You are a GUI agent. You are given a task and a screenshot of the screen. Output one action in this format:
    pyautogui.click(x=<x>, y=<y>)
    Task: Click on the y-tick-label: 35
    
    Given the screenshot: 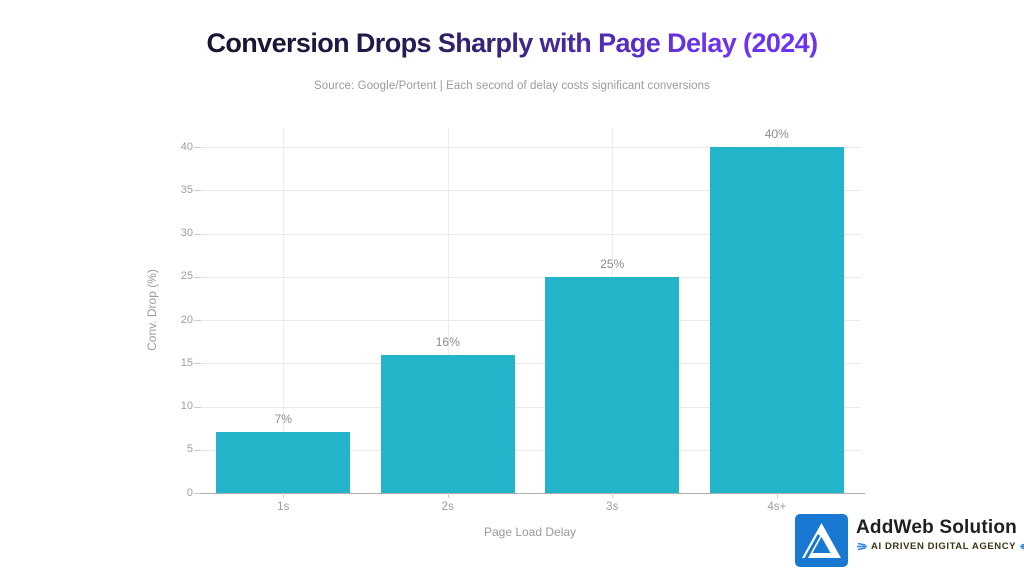 What is the action you would take?
    pyautogui.click(x=186, y=189)
    